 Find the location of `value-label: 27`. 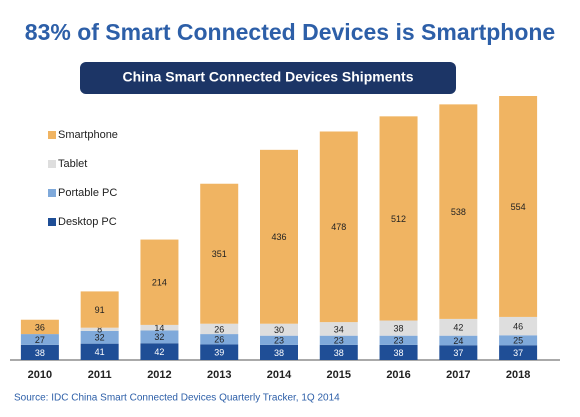

value-label: 27 is located at coordinates (40, 340).